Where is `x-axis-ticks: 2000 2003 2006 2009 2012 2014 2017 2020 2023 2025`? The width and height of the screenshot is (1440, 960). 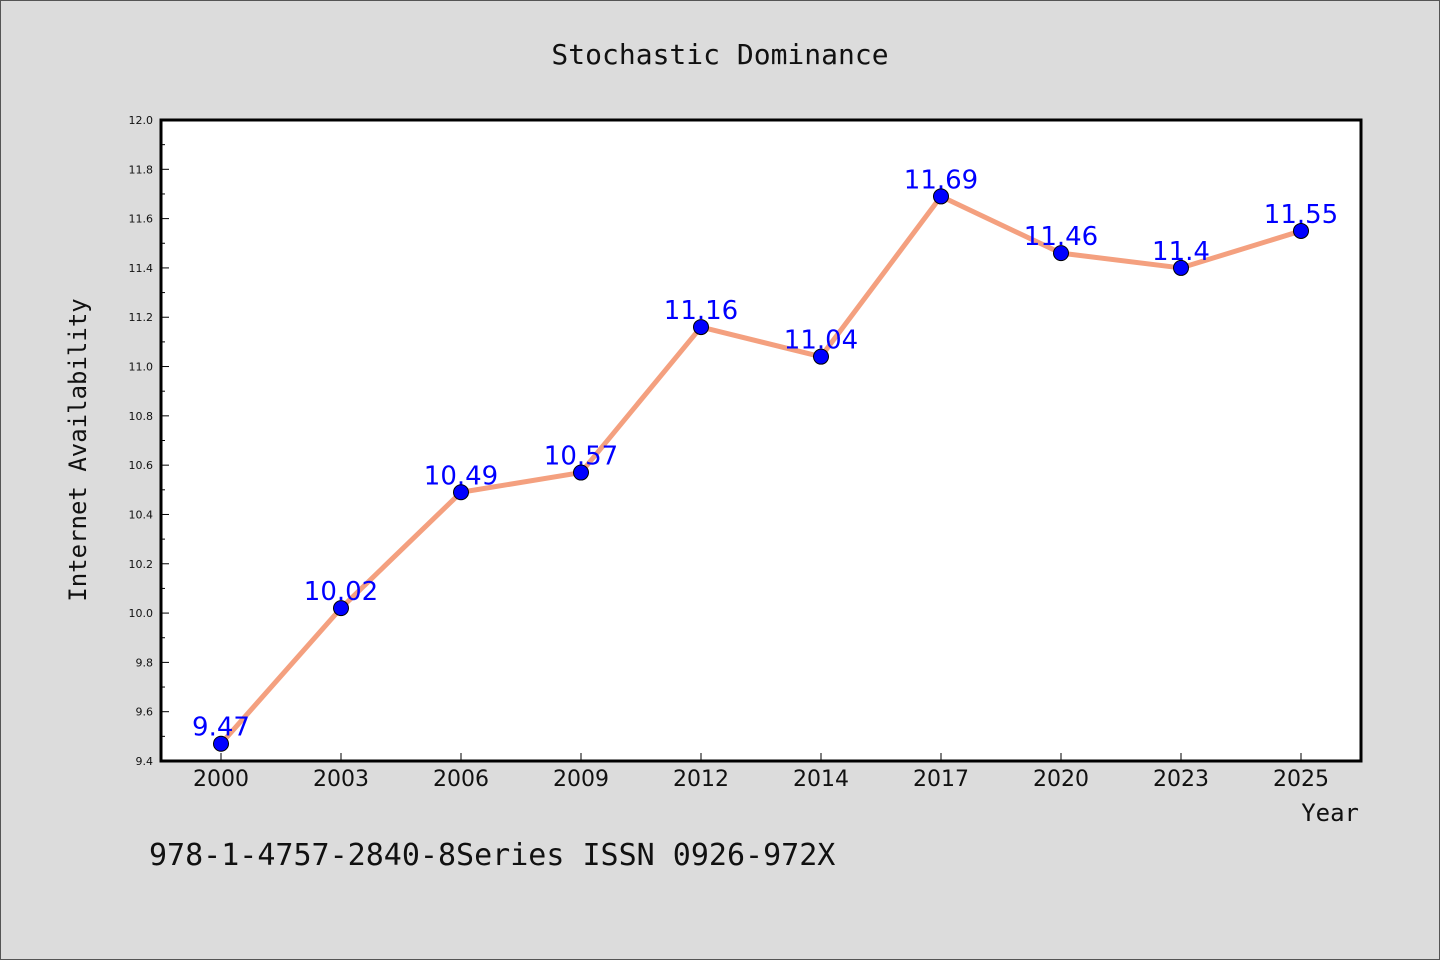
x-axis-ticks: 2000 2003 2006 2009 2012 2014 2017 2020 2023 2025 is located at coordinates (761, 772).